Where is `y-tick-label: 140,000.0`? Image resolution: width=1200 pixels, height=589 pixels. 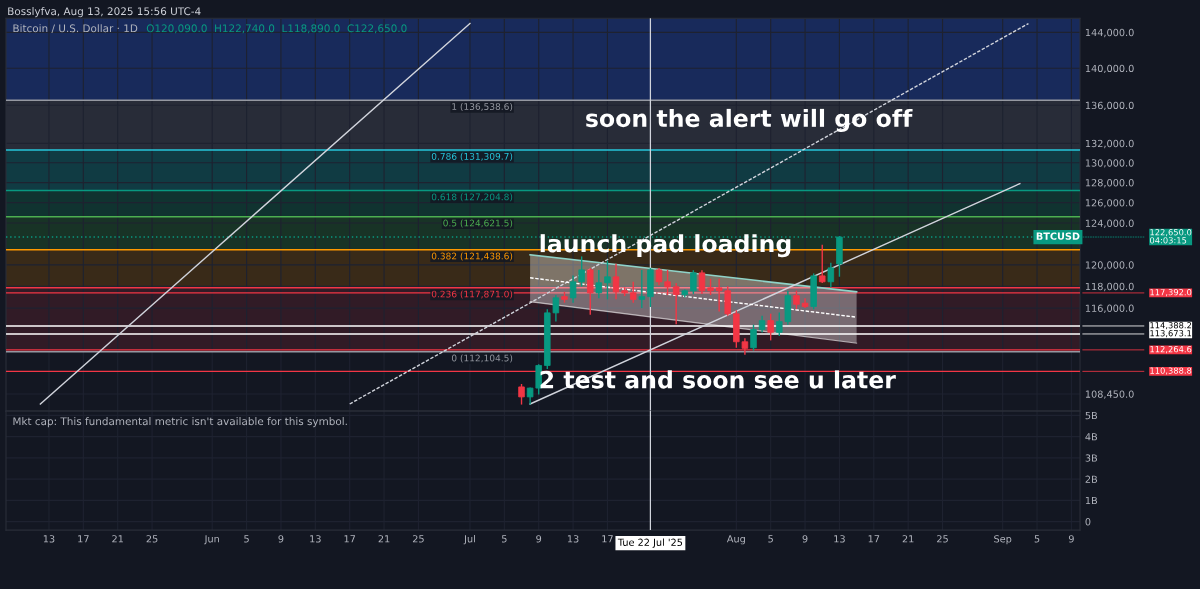
y-tick-label: 140,000.0 is located at coordinates (1109, 69).